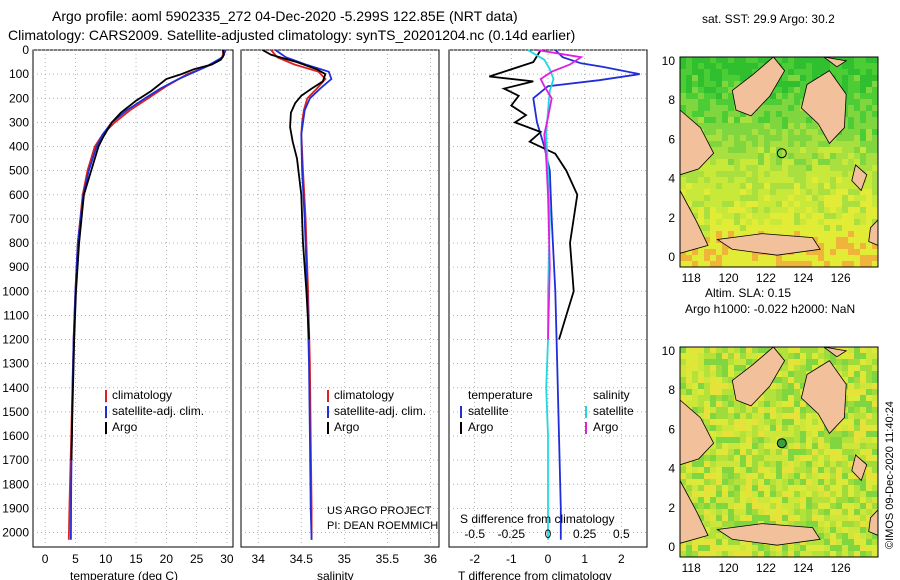 This screenshot has width=900, height=580. I want to click on x-tick-label: 0, so click(548, 559).